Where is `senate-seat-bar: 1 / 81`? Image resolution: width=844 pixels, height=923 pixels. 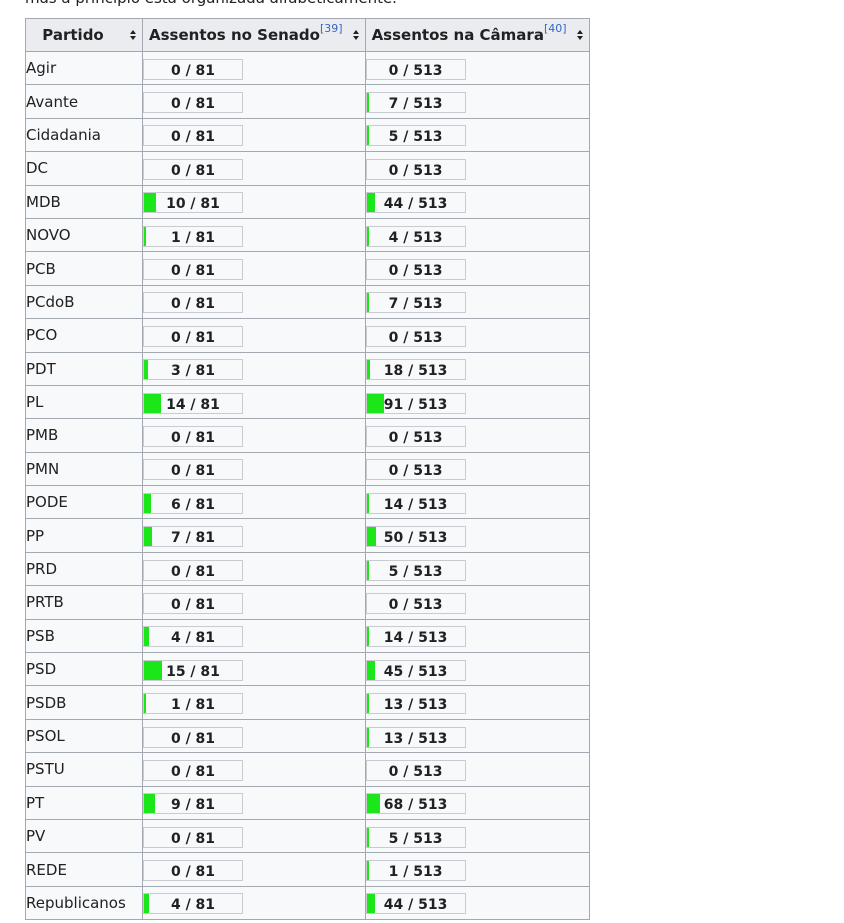 senate-seat-bar: 1 / 81 is located at coordinates (193, 236).